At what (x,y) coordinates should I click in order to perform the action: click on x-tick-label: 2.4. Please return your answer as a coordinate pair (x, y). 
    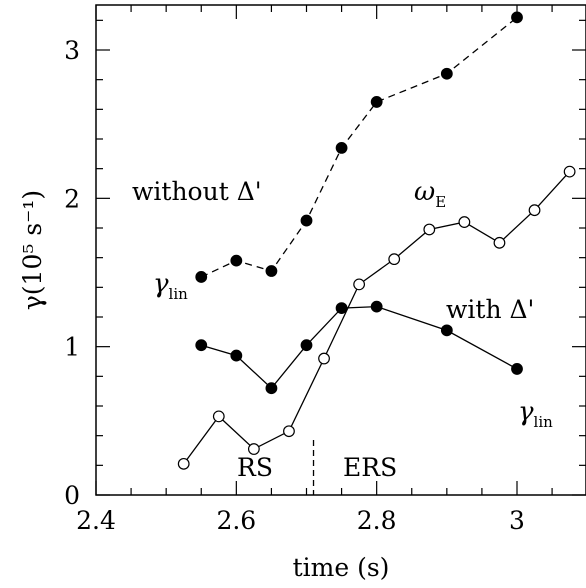
    Looking at the image, I should click on (96, 520).